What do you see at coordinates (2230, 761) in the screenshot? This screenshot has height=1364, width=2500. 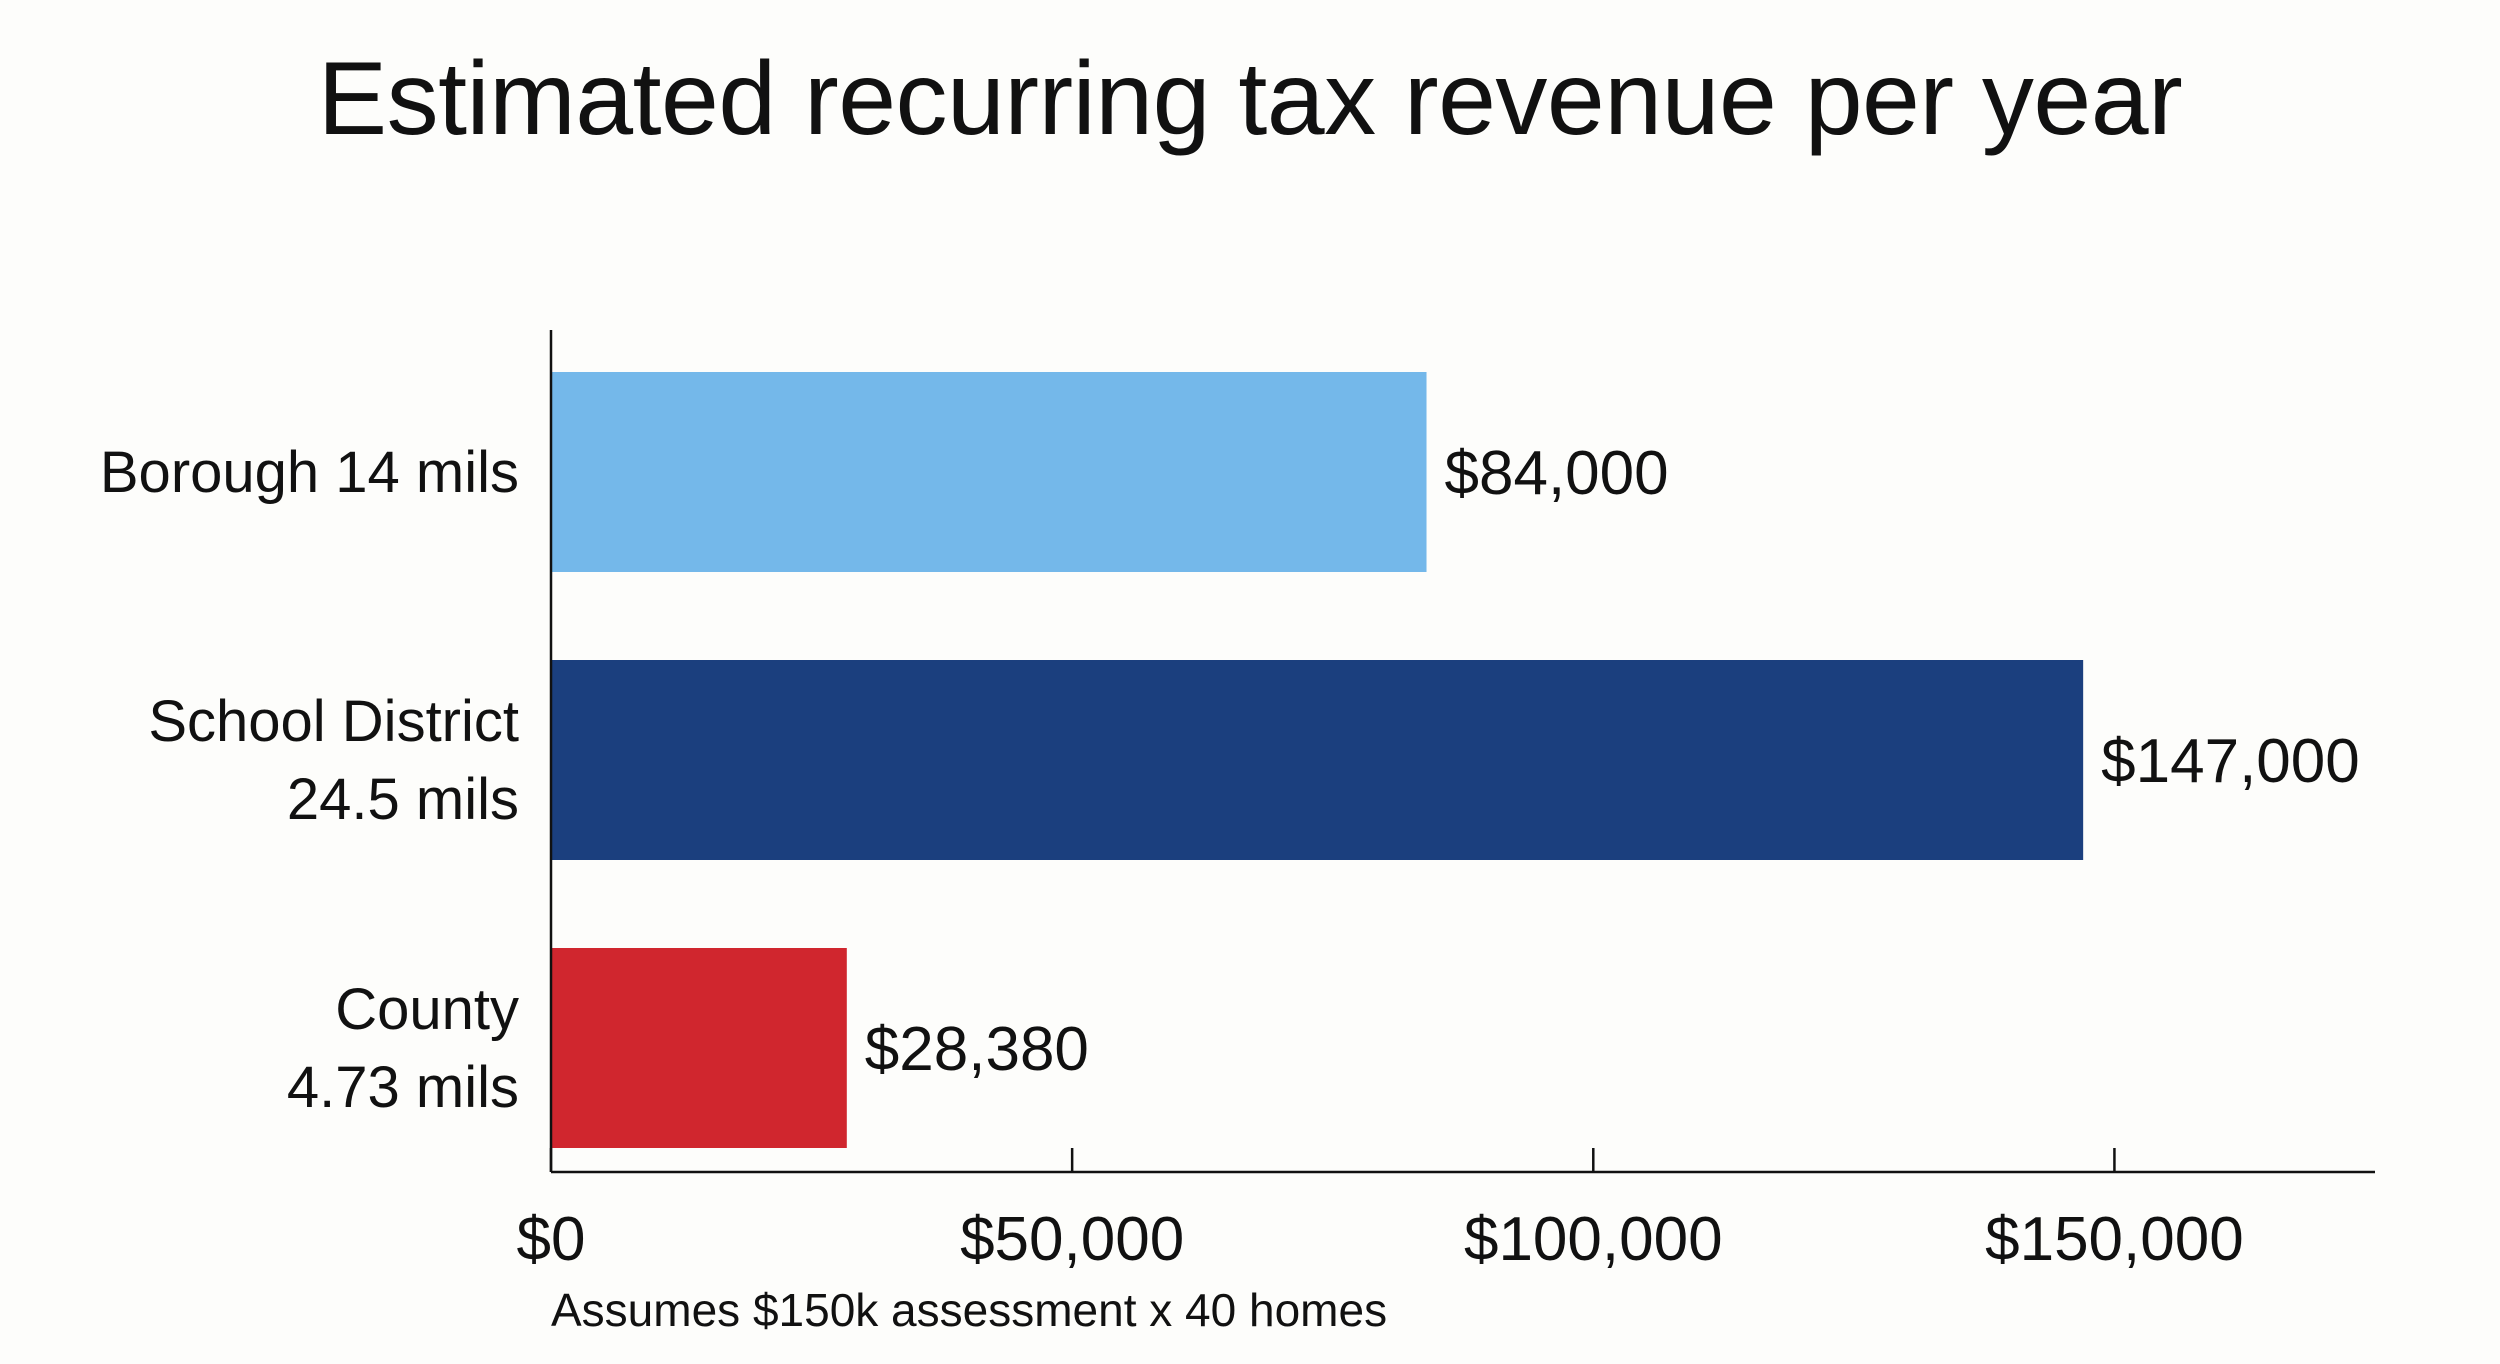 I see `value-label-1: $147,000` at bounding box center [2230, 761].